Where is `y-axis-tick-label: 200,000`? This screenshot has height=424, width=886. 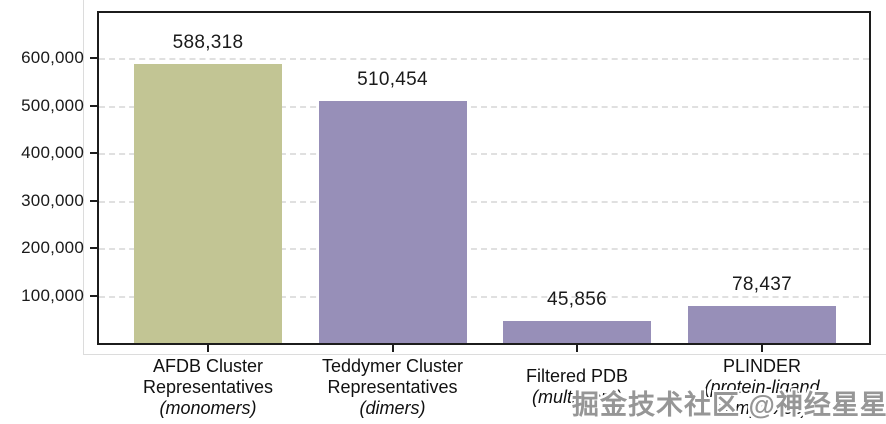
y-axis-tick-label: 200,000 is located at coordinates (52, 247).